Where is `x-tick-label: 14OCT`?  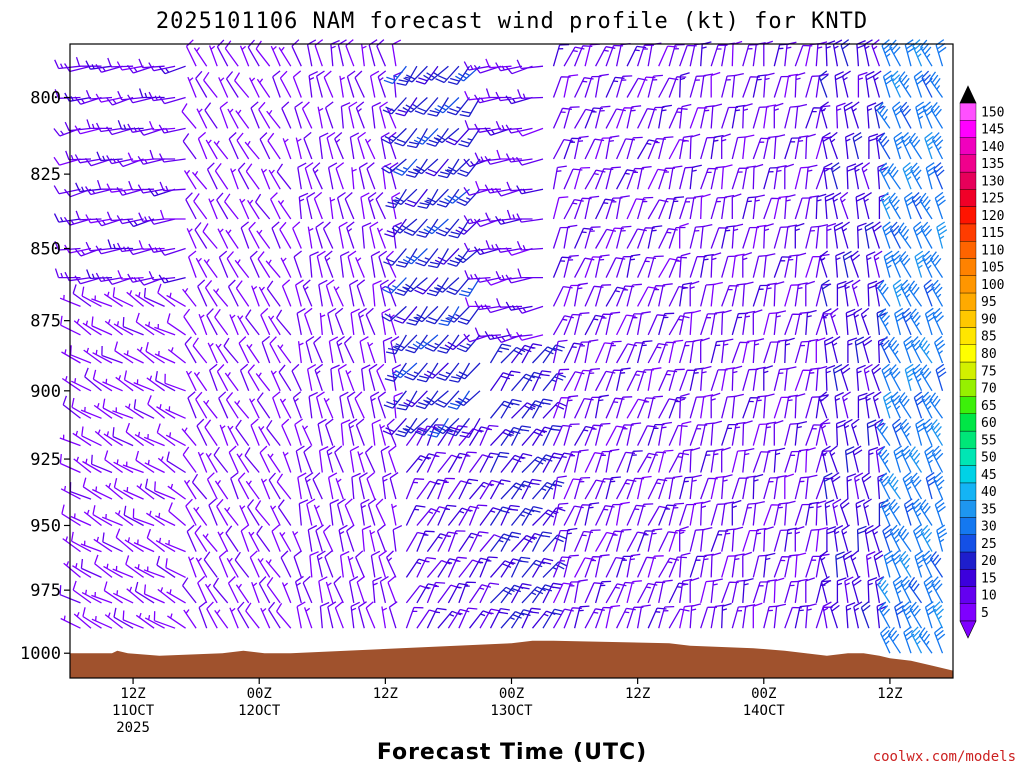 x-tick-label: 14OCT is located at coordinates (764, 711).